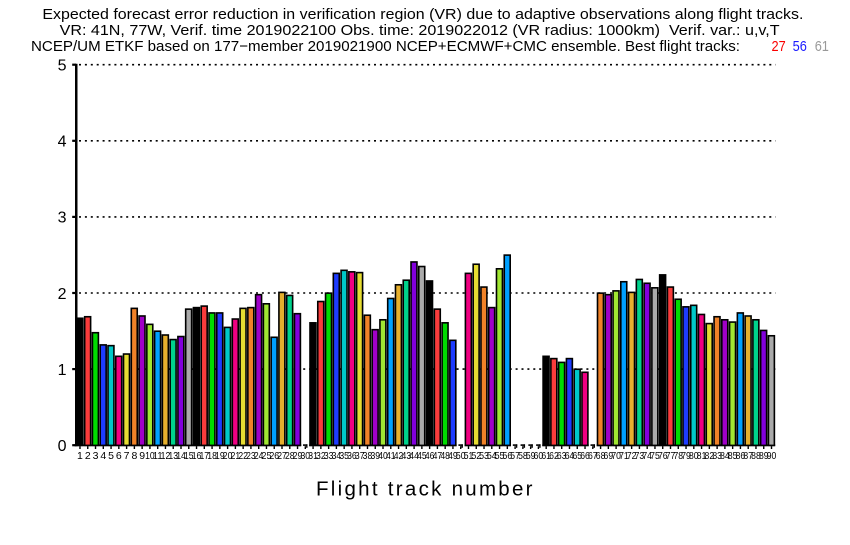 The image size is (850, 545). What do you see at coordinates (694, 456) in the screenshot?
I see `svg-text: 80` at bounding box center [694, 456].